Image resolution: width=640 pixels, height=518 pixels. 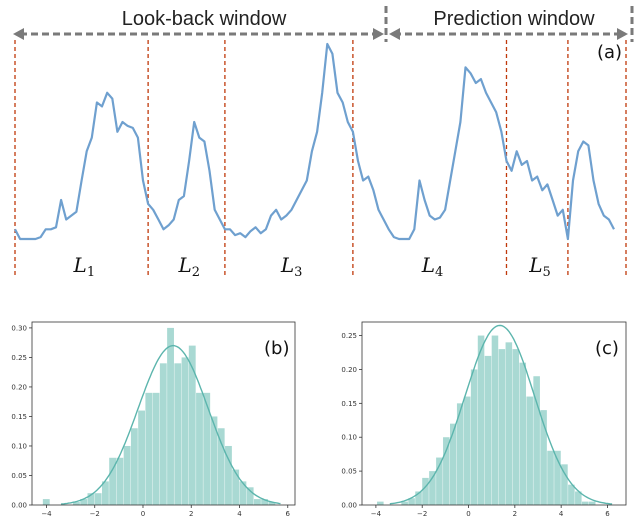 I want to click on lookback-window-label: Look-back window, so click(x=204, y=19).